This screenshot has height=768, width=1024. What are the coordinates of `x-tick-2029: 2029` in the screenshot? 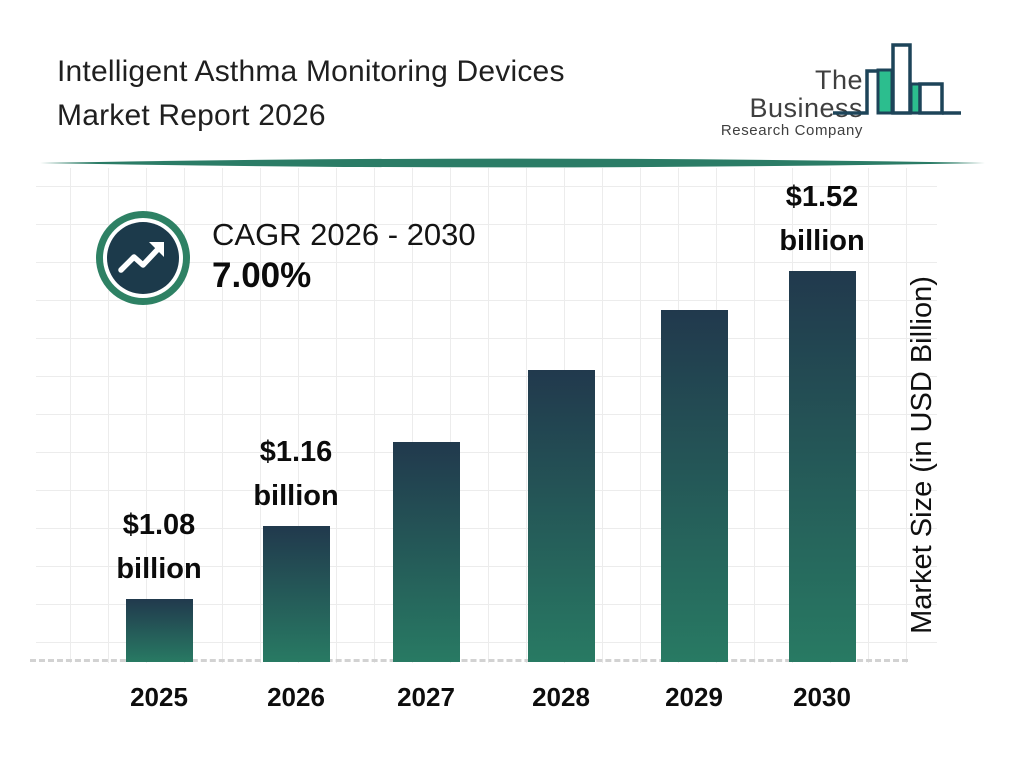 It's located at (694, 697).